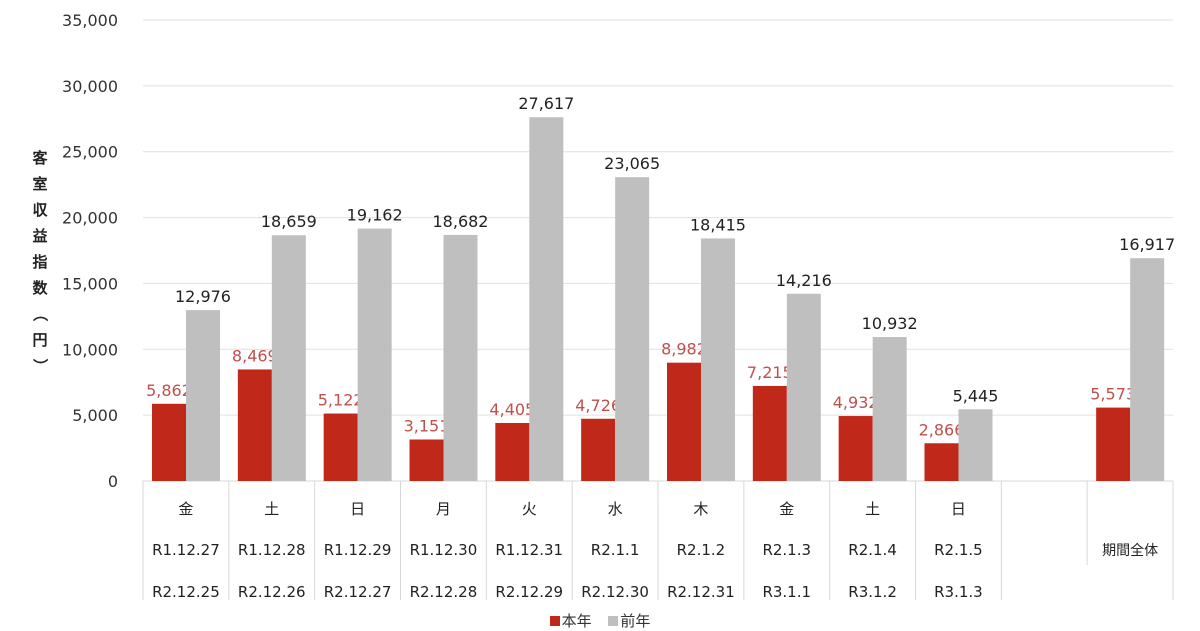 The image size is (1200, 631). I want to click on legend-item-previous: 前年, so click(629, 621).